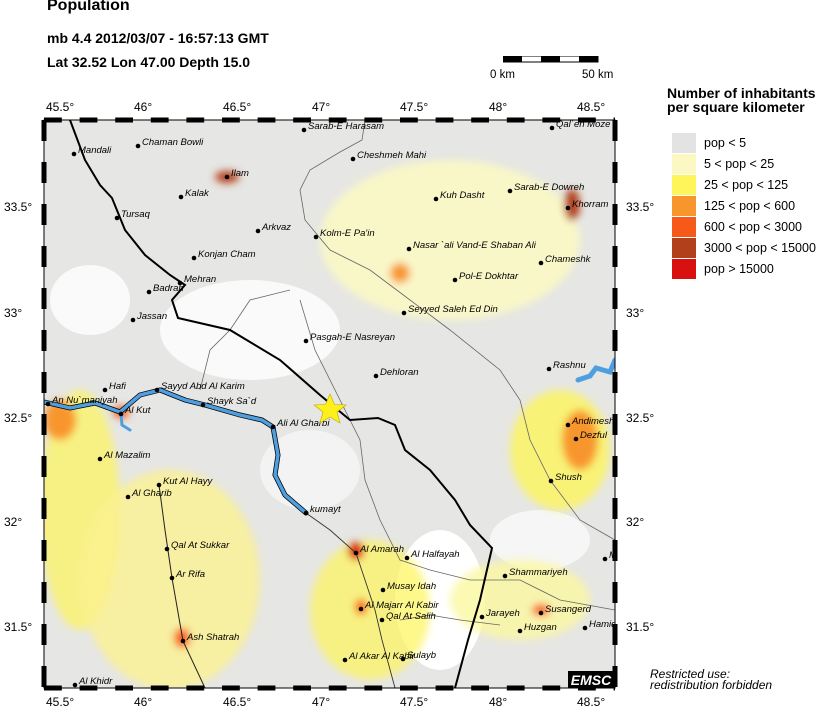 The height and width of the screenshot is (709, 825). I want to click on legend-label: 3000 < pop < 15000, so click(760, 248).